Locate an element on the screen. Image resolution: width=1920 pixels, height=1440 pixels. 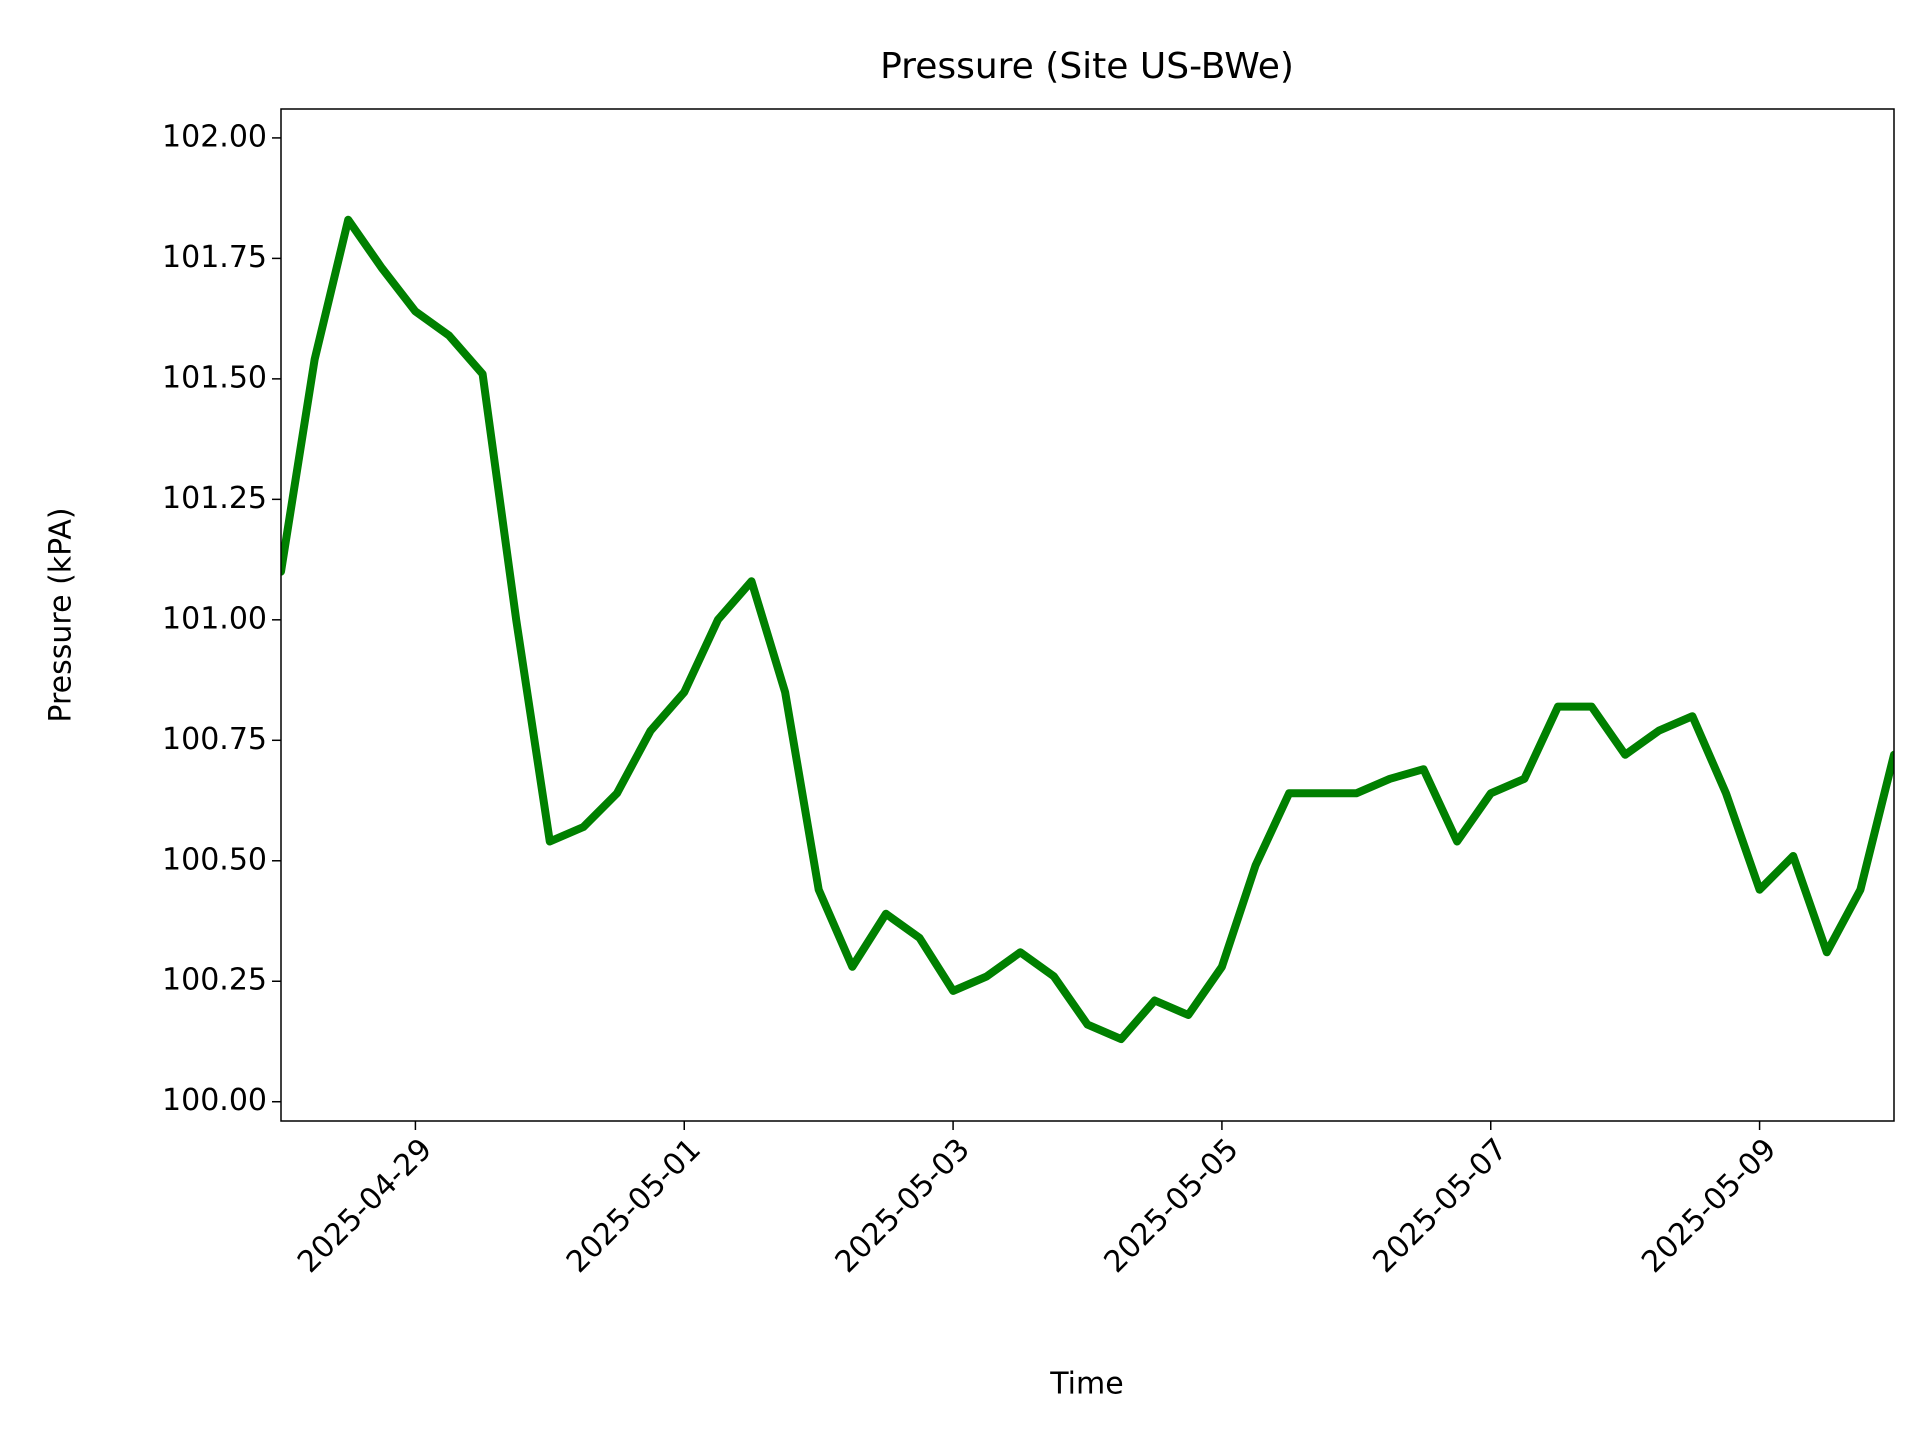
x-tick-label: 2025-05-09 is located at coordinates (1709, 1206).